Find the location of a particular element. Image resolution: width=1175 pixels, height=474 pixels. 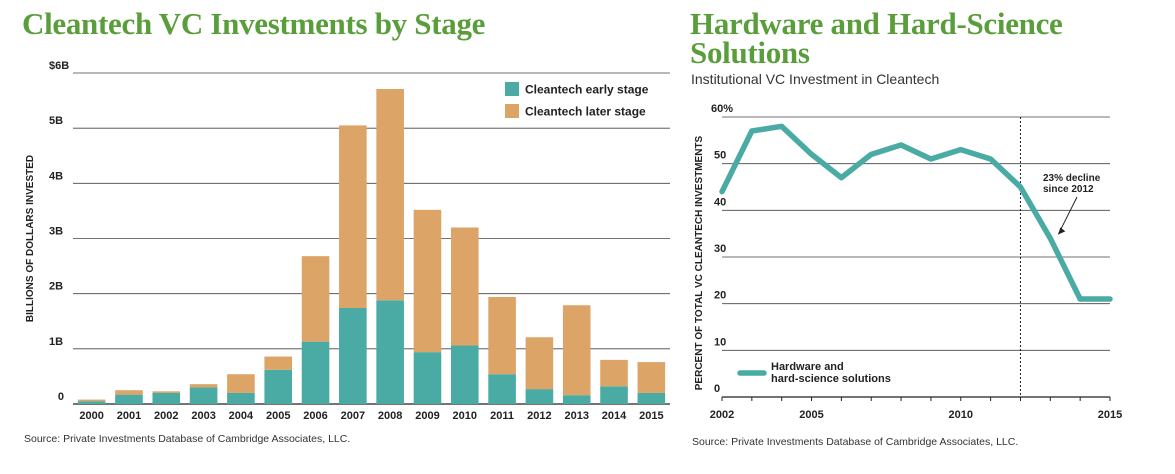

line-y-tick-40: 40 is located at coordinates (720, 202).